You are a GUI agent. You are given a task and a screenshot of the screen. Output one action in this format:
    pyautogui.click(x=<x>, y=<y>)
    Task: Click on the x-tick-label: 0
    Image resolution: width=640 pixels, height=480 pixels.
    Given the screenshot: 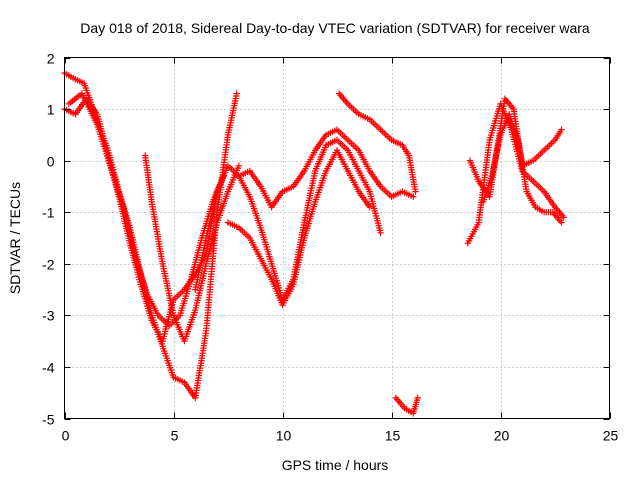 What is the action you would take?
    pyautogui.click(x=66, y=436)
    